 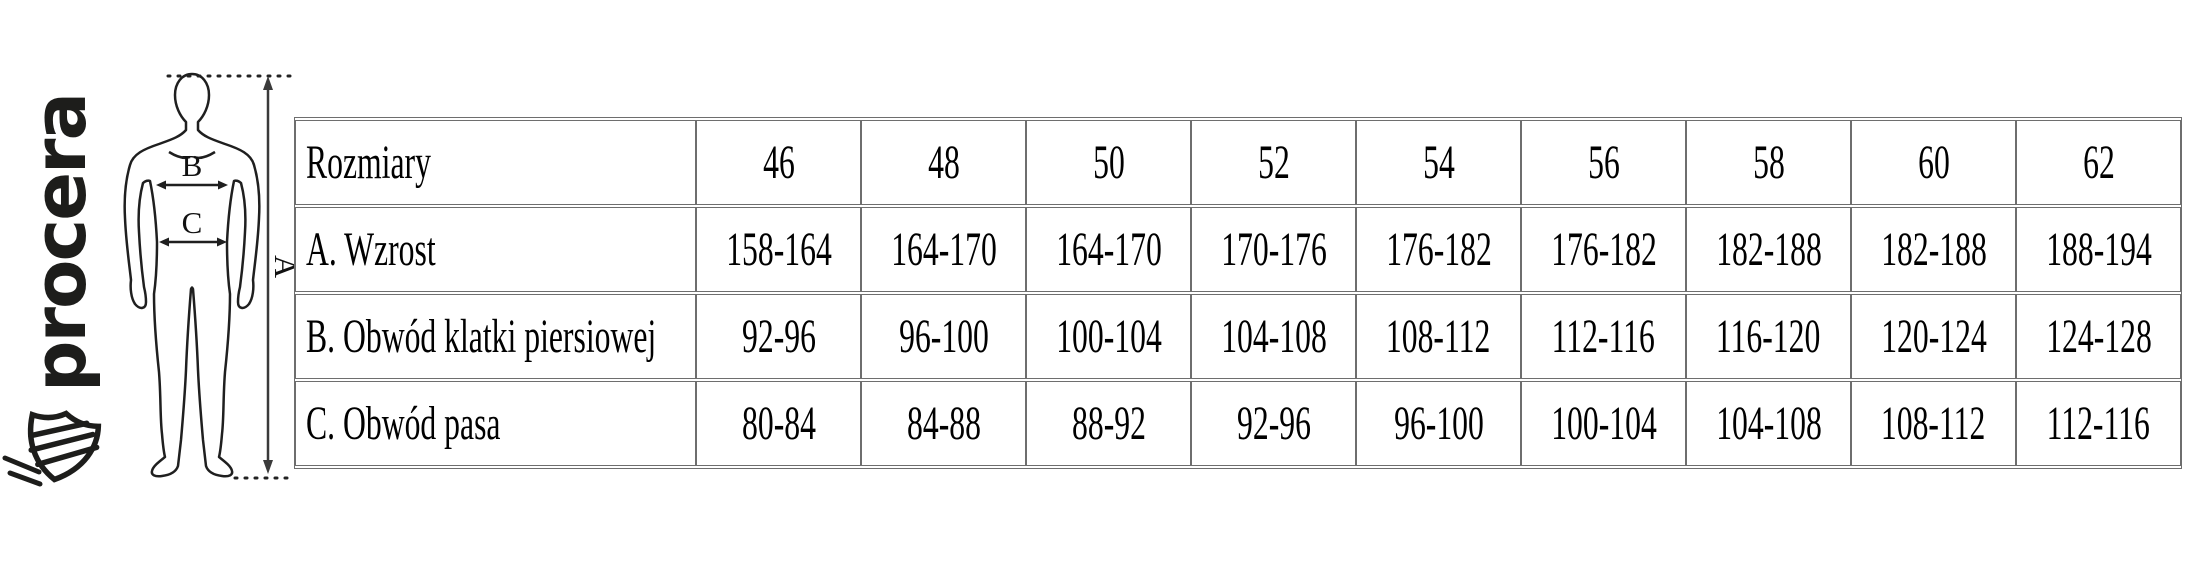 I want to click on brand-shield-icon, so click(x=52, y=448).